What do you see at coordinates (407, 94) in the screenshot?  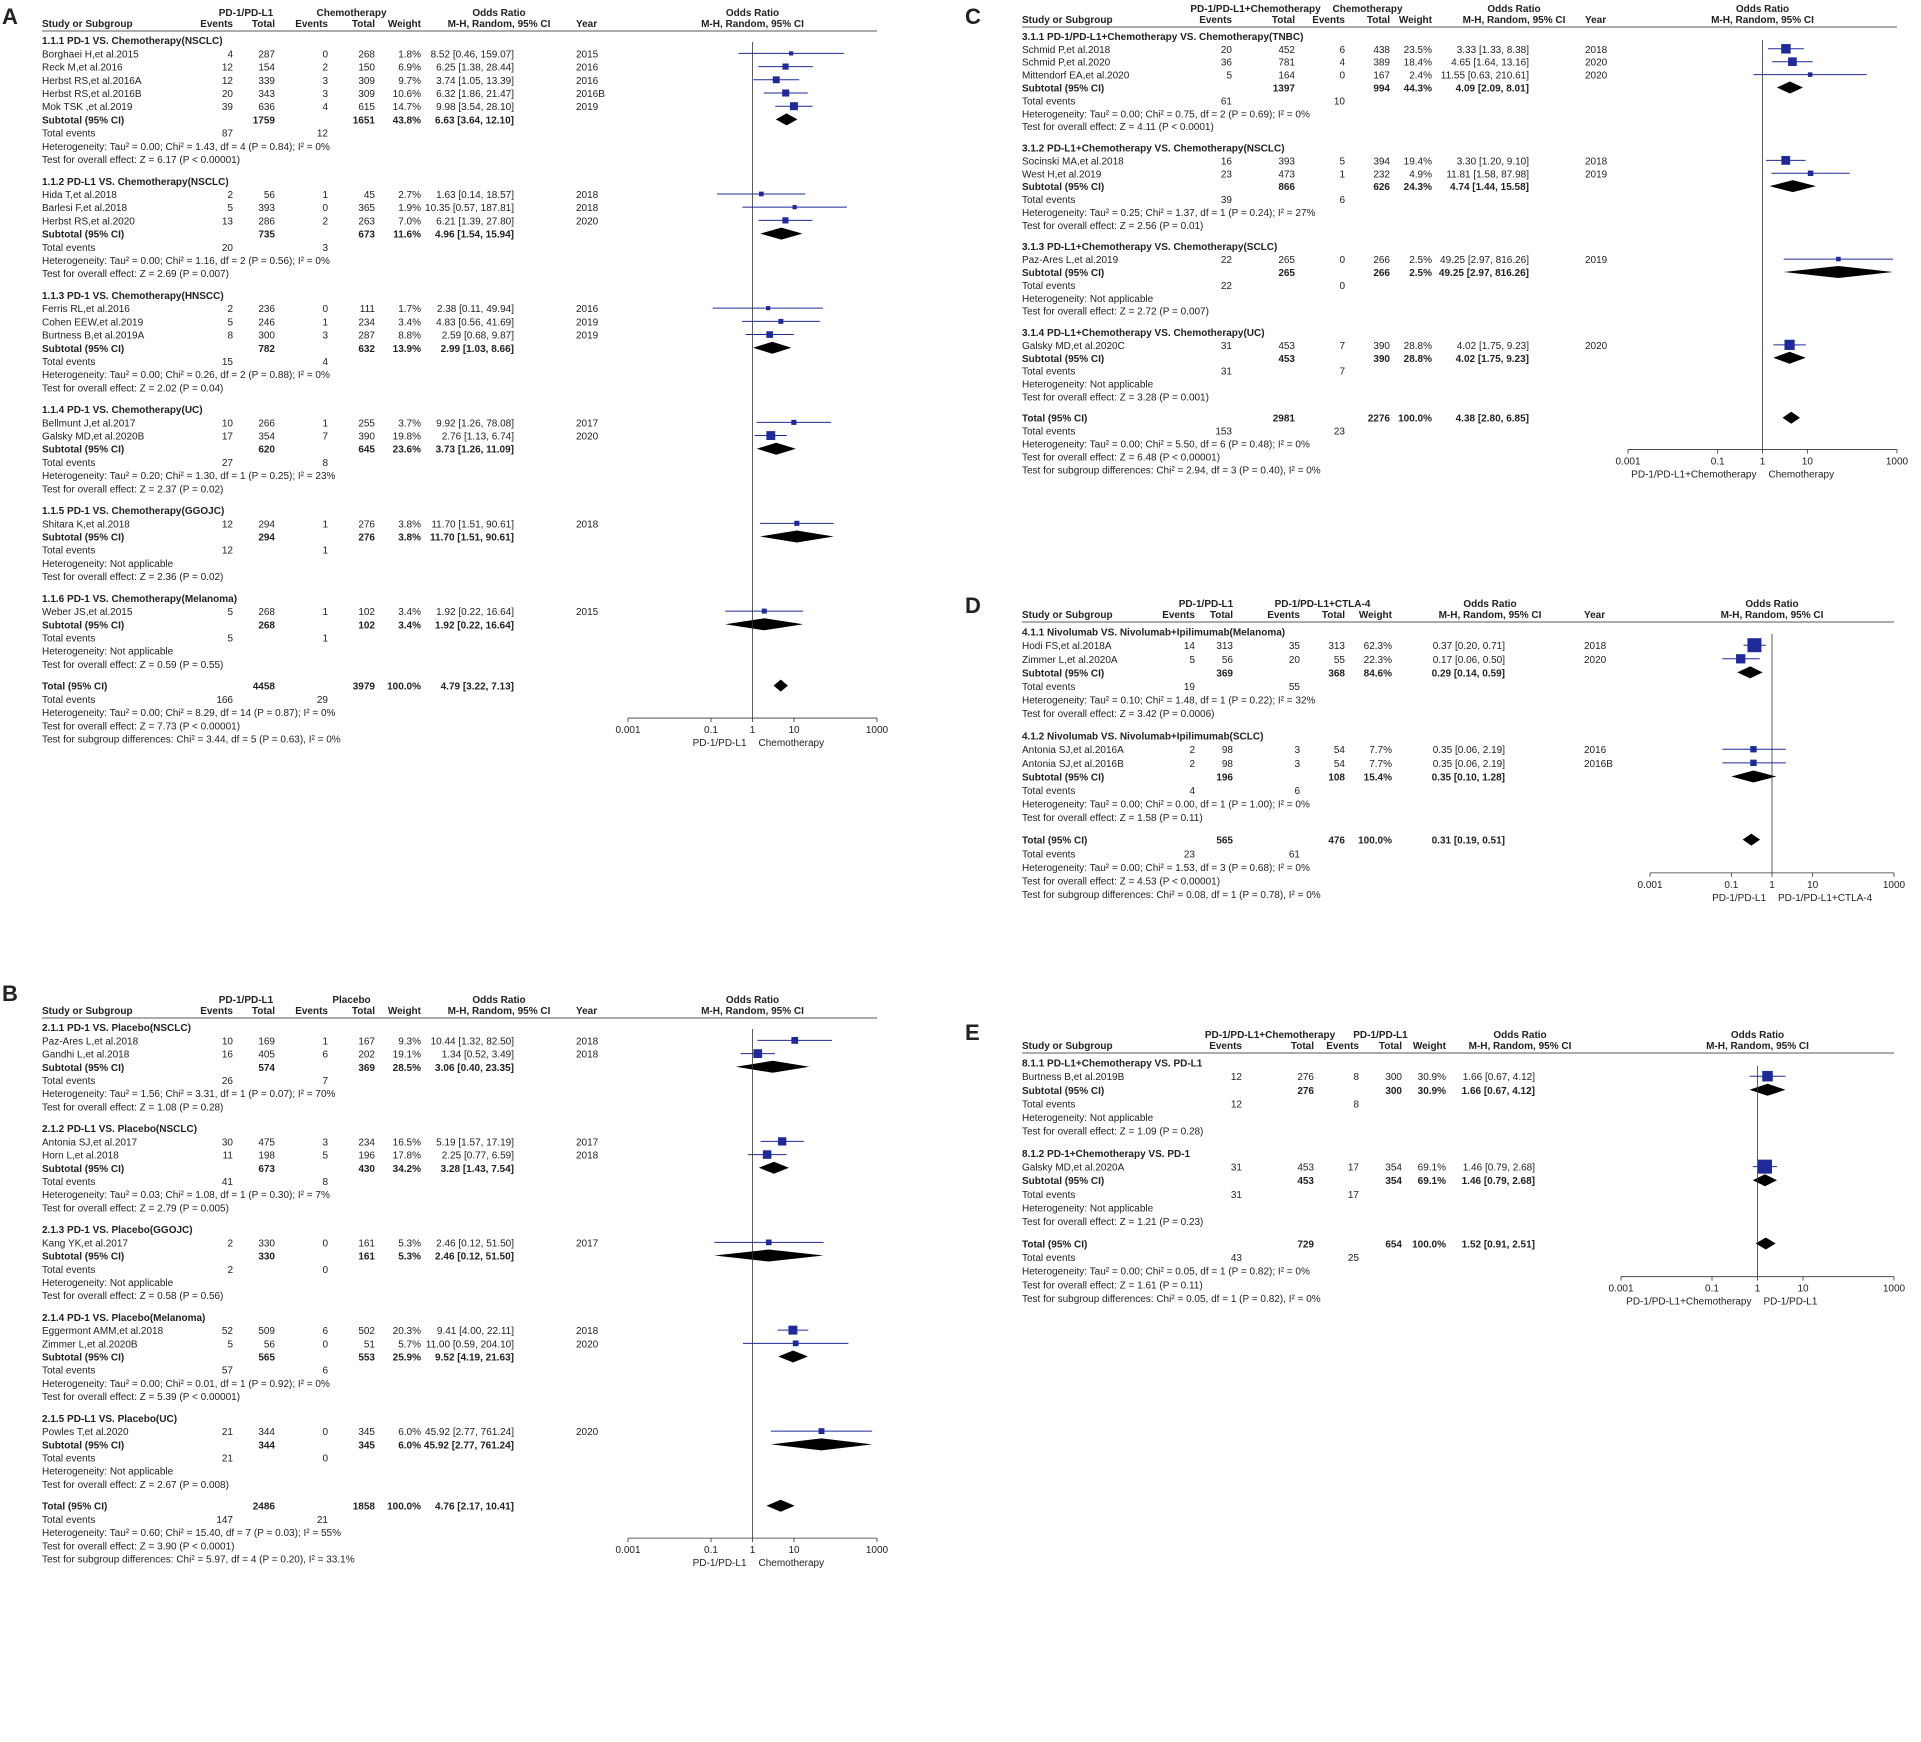 I see `study-row-weight: 10.6%` at bounding box center [407, 94].